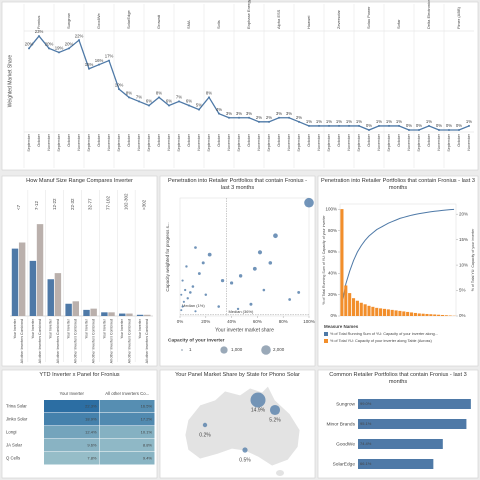 The height and width of the screenshot is (480, 480). Describe the element at coordinates (224, 350) in the screenshot. I see `legend-size` at that location.